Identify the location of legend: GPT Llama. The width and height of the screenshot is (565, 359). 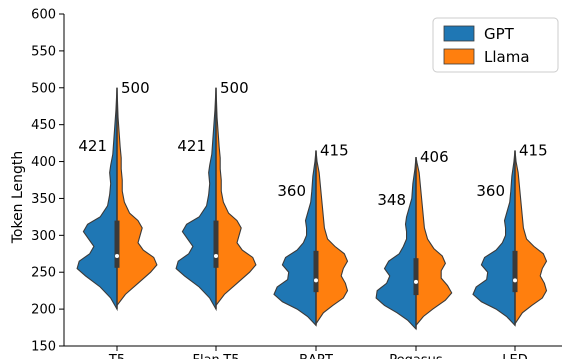
(495, 45).